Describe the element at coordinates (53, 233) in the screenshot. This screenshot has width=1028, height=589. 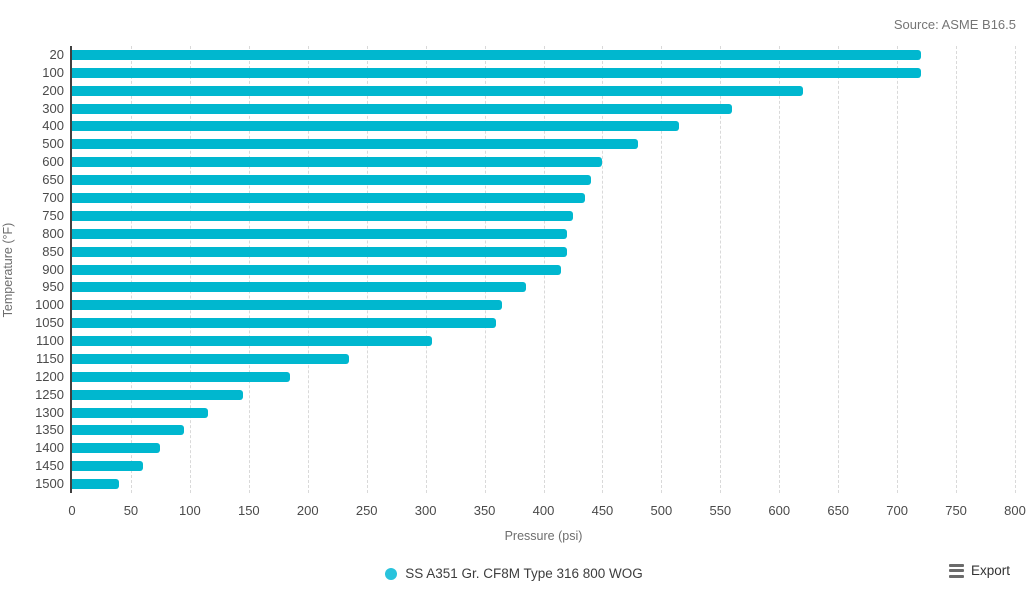
I see `y-tick-label: 800` at that location.